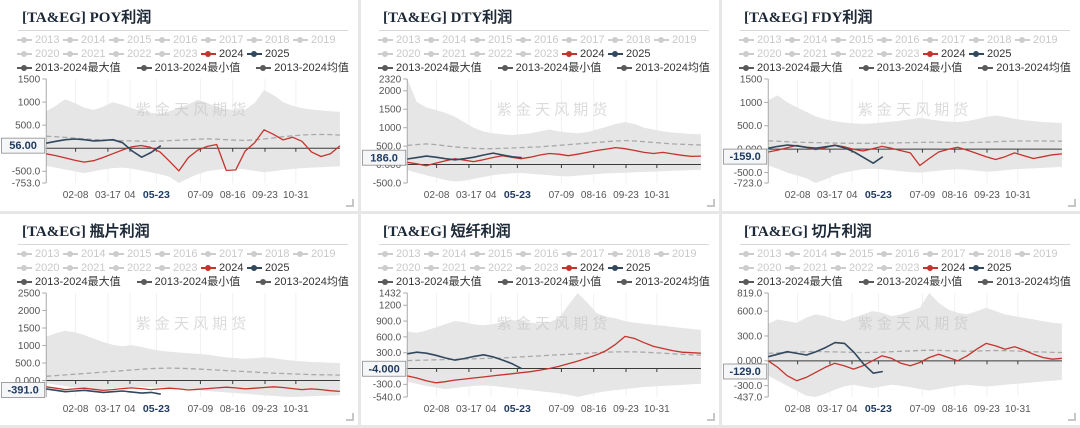 Image resolution: width=1080 pixels, height=428 pixels. What do you see at coordinates (638, 54) in the screenshot?
I see `legend-item-label: 2025` at bounding box center [638, 54].